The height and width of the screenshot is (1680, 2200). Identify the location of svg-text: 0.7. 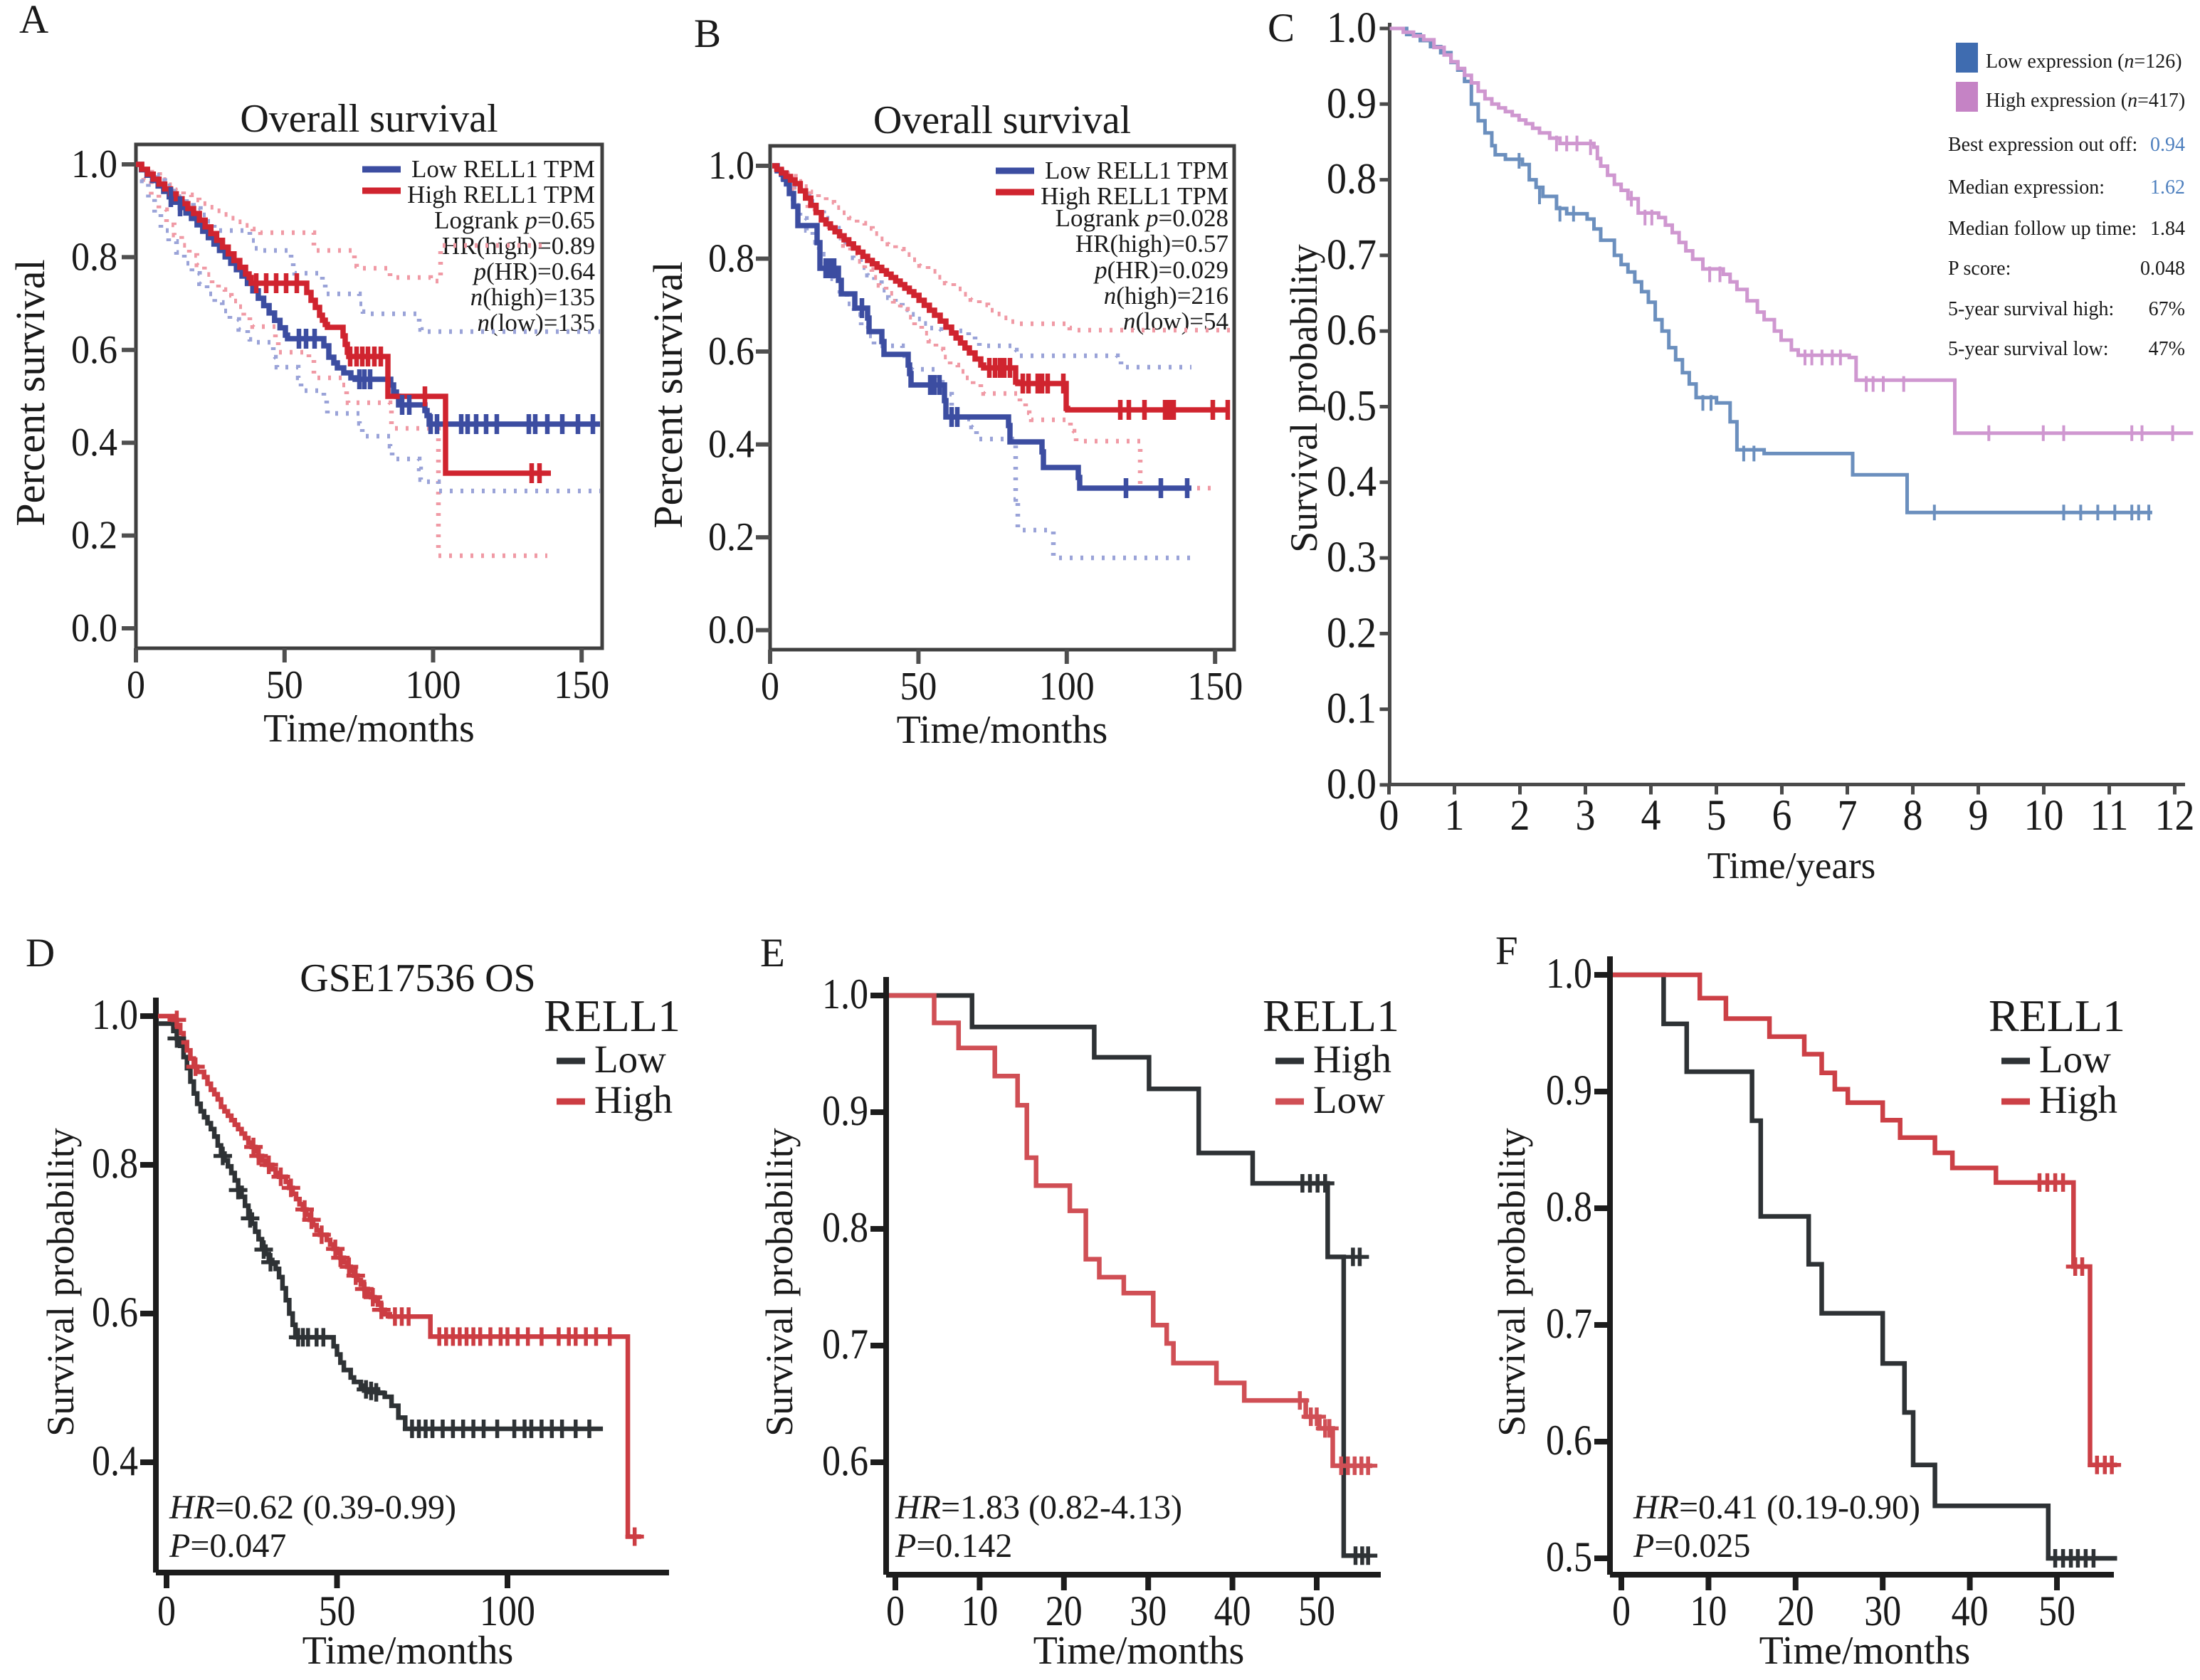
(1569, 1324).